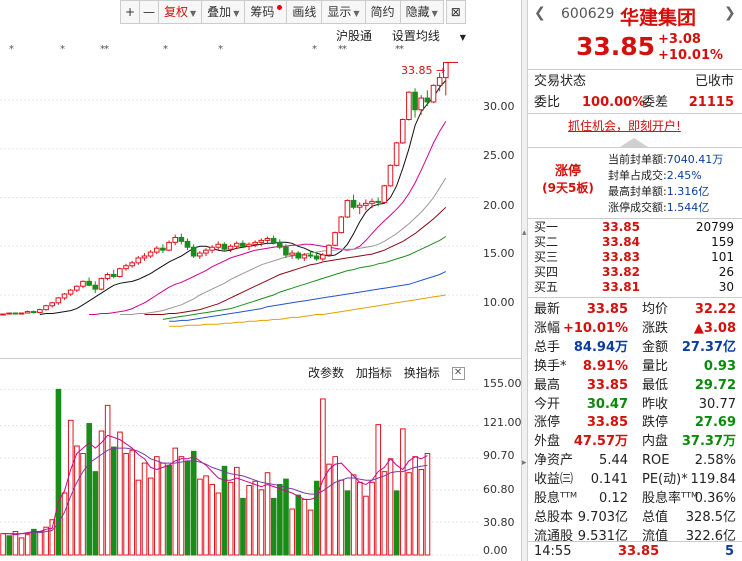  Describe the element at coordinates (710, 517) in the screenshot. I see `quote-value: 328.5亿` at that location.